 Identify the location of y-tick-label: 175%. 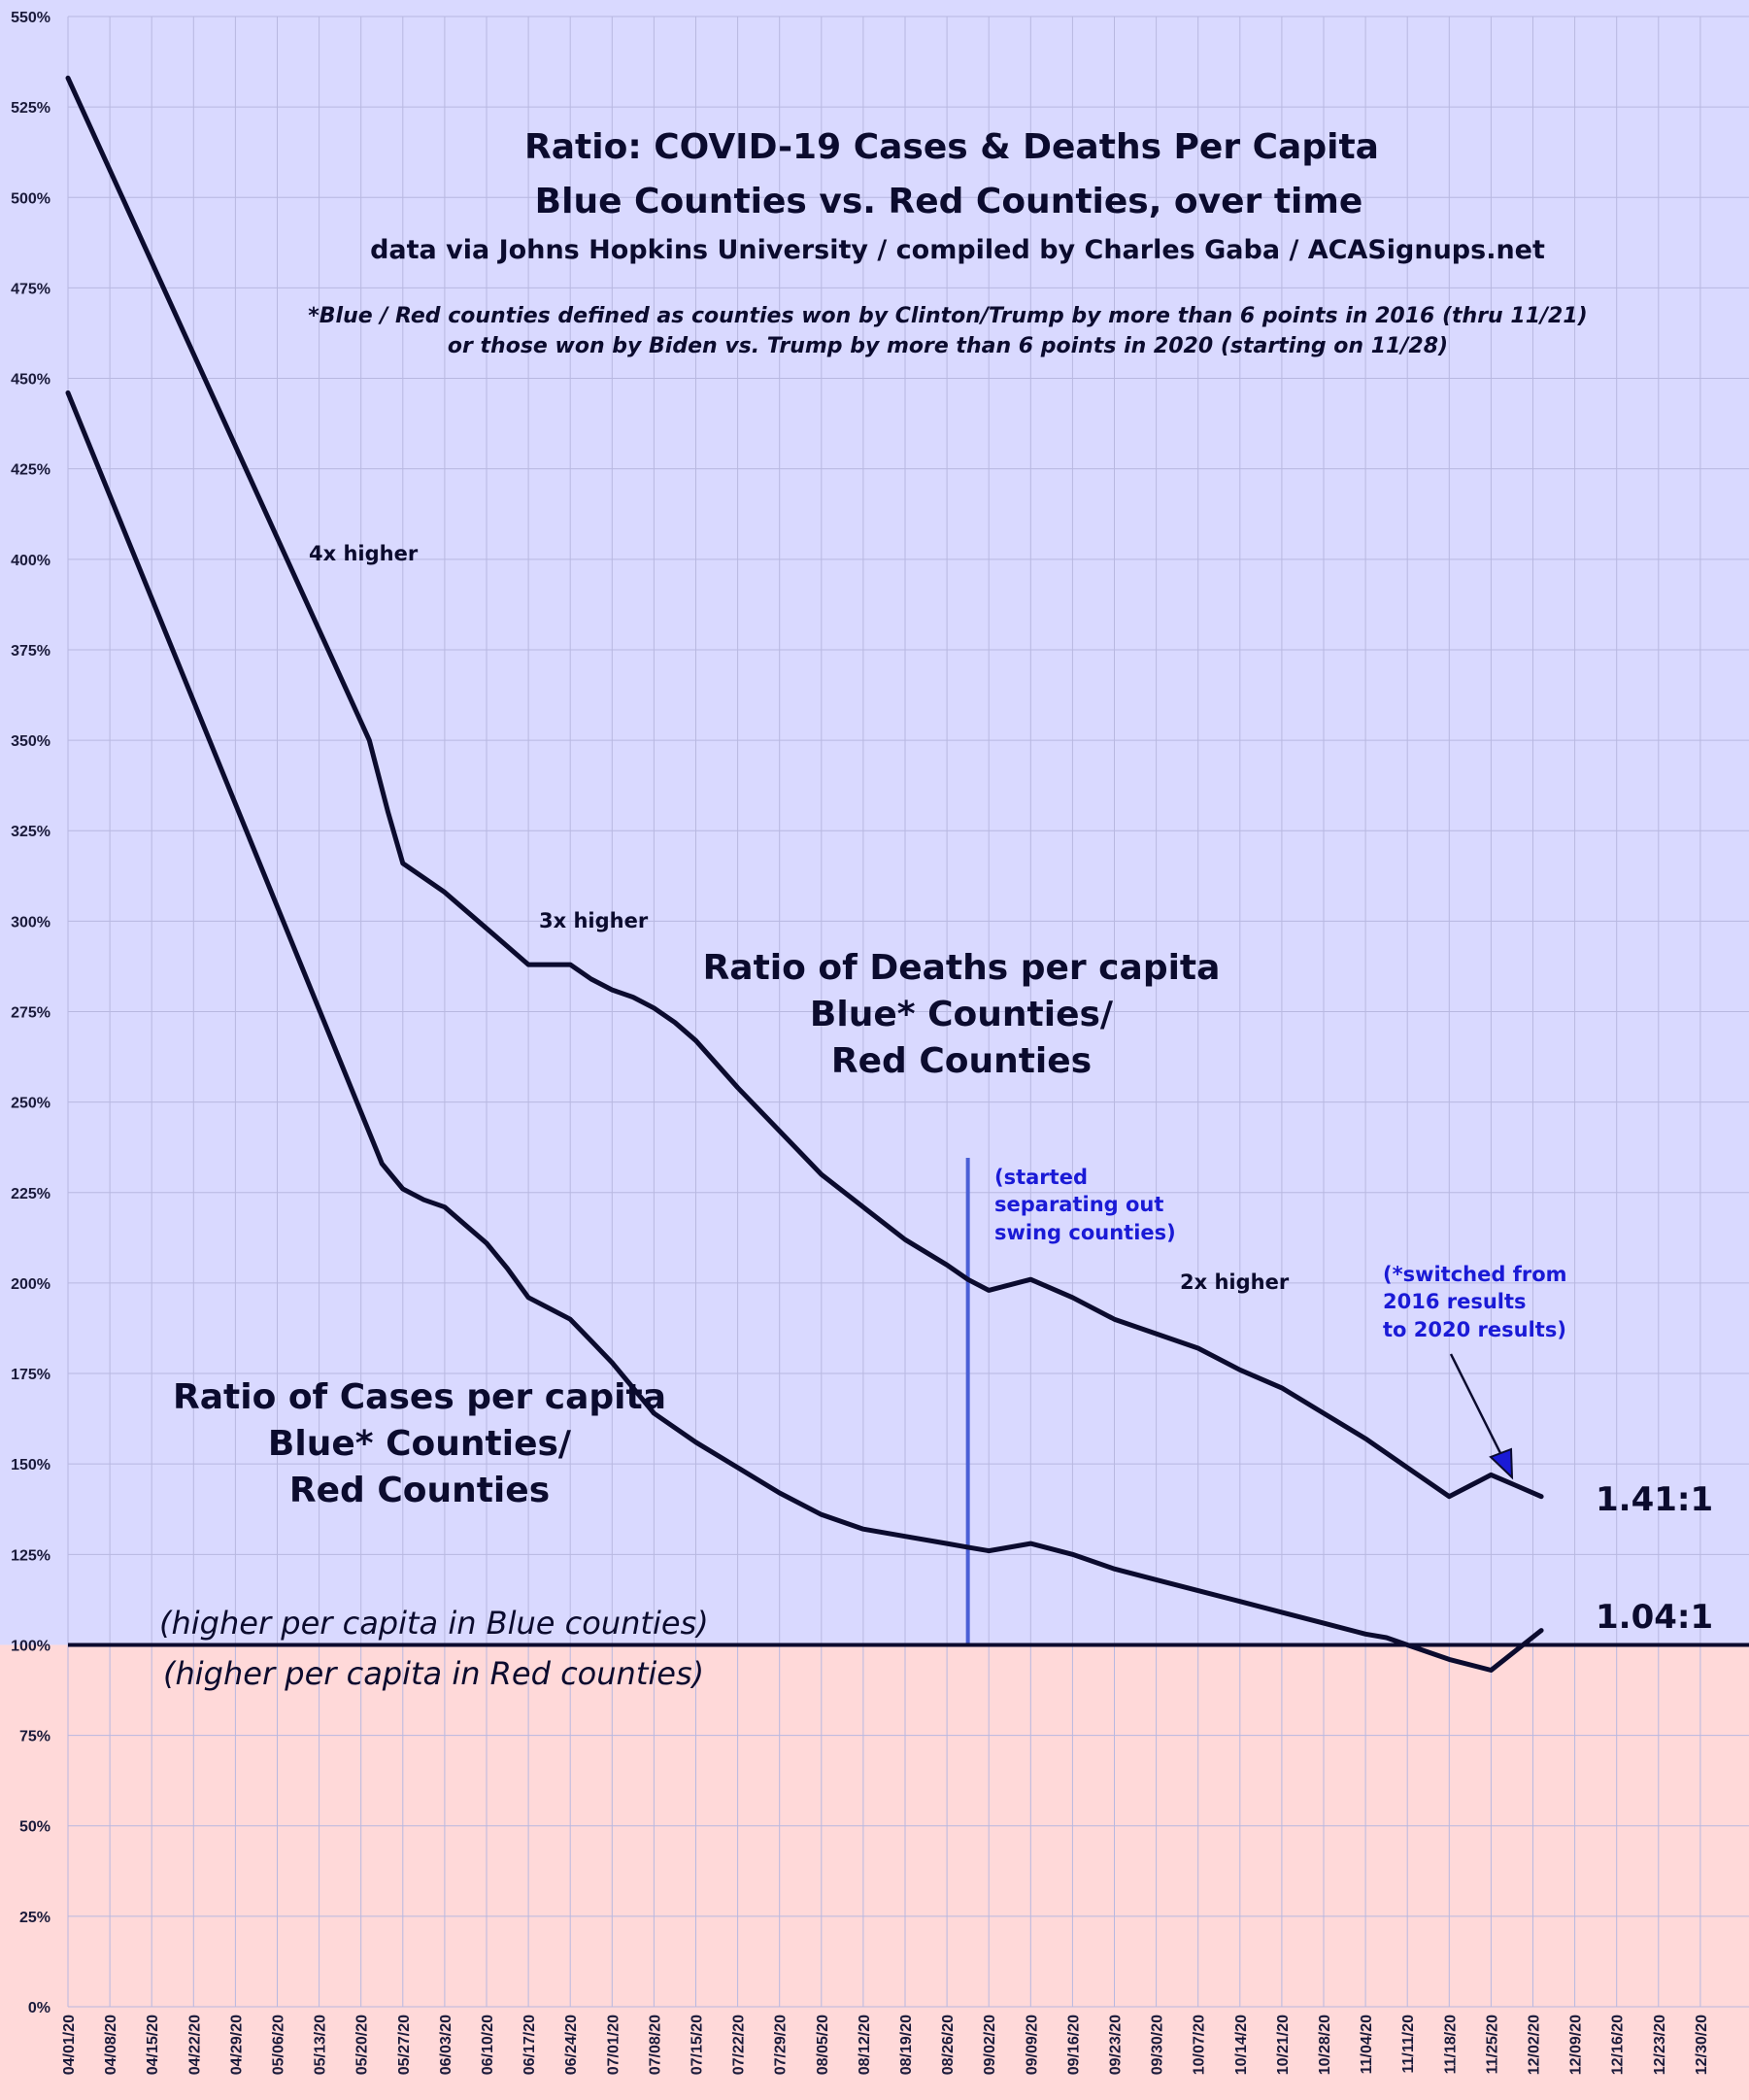
(31, 1375).